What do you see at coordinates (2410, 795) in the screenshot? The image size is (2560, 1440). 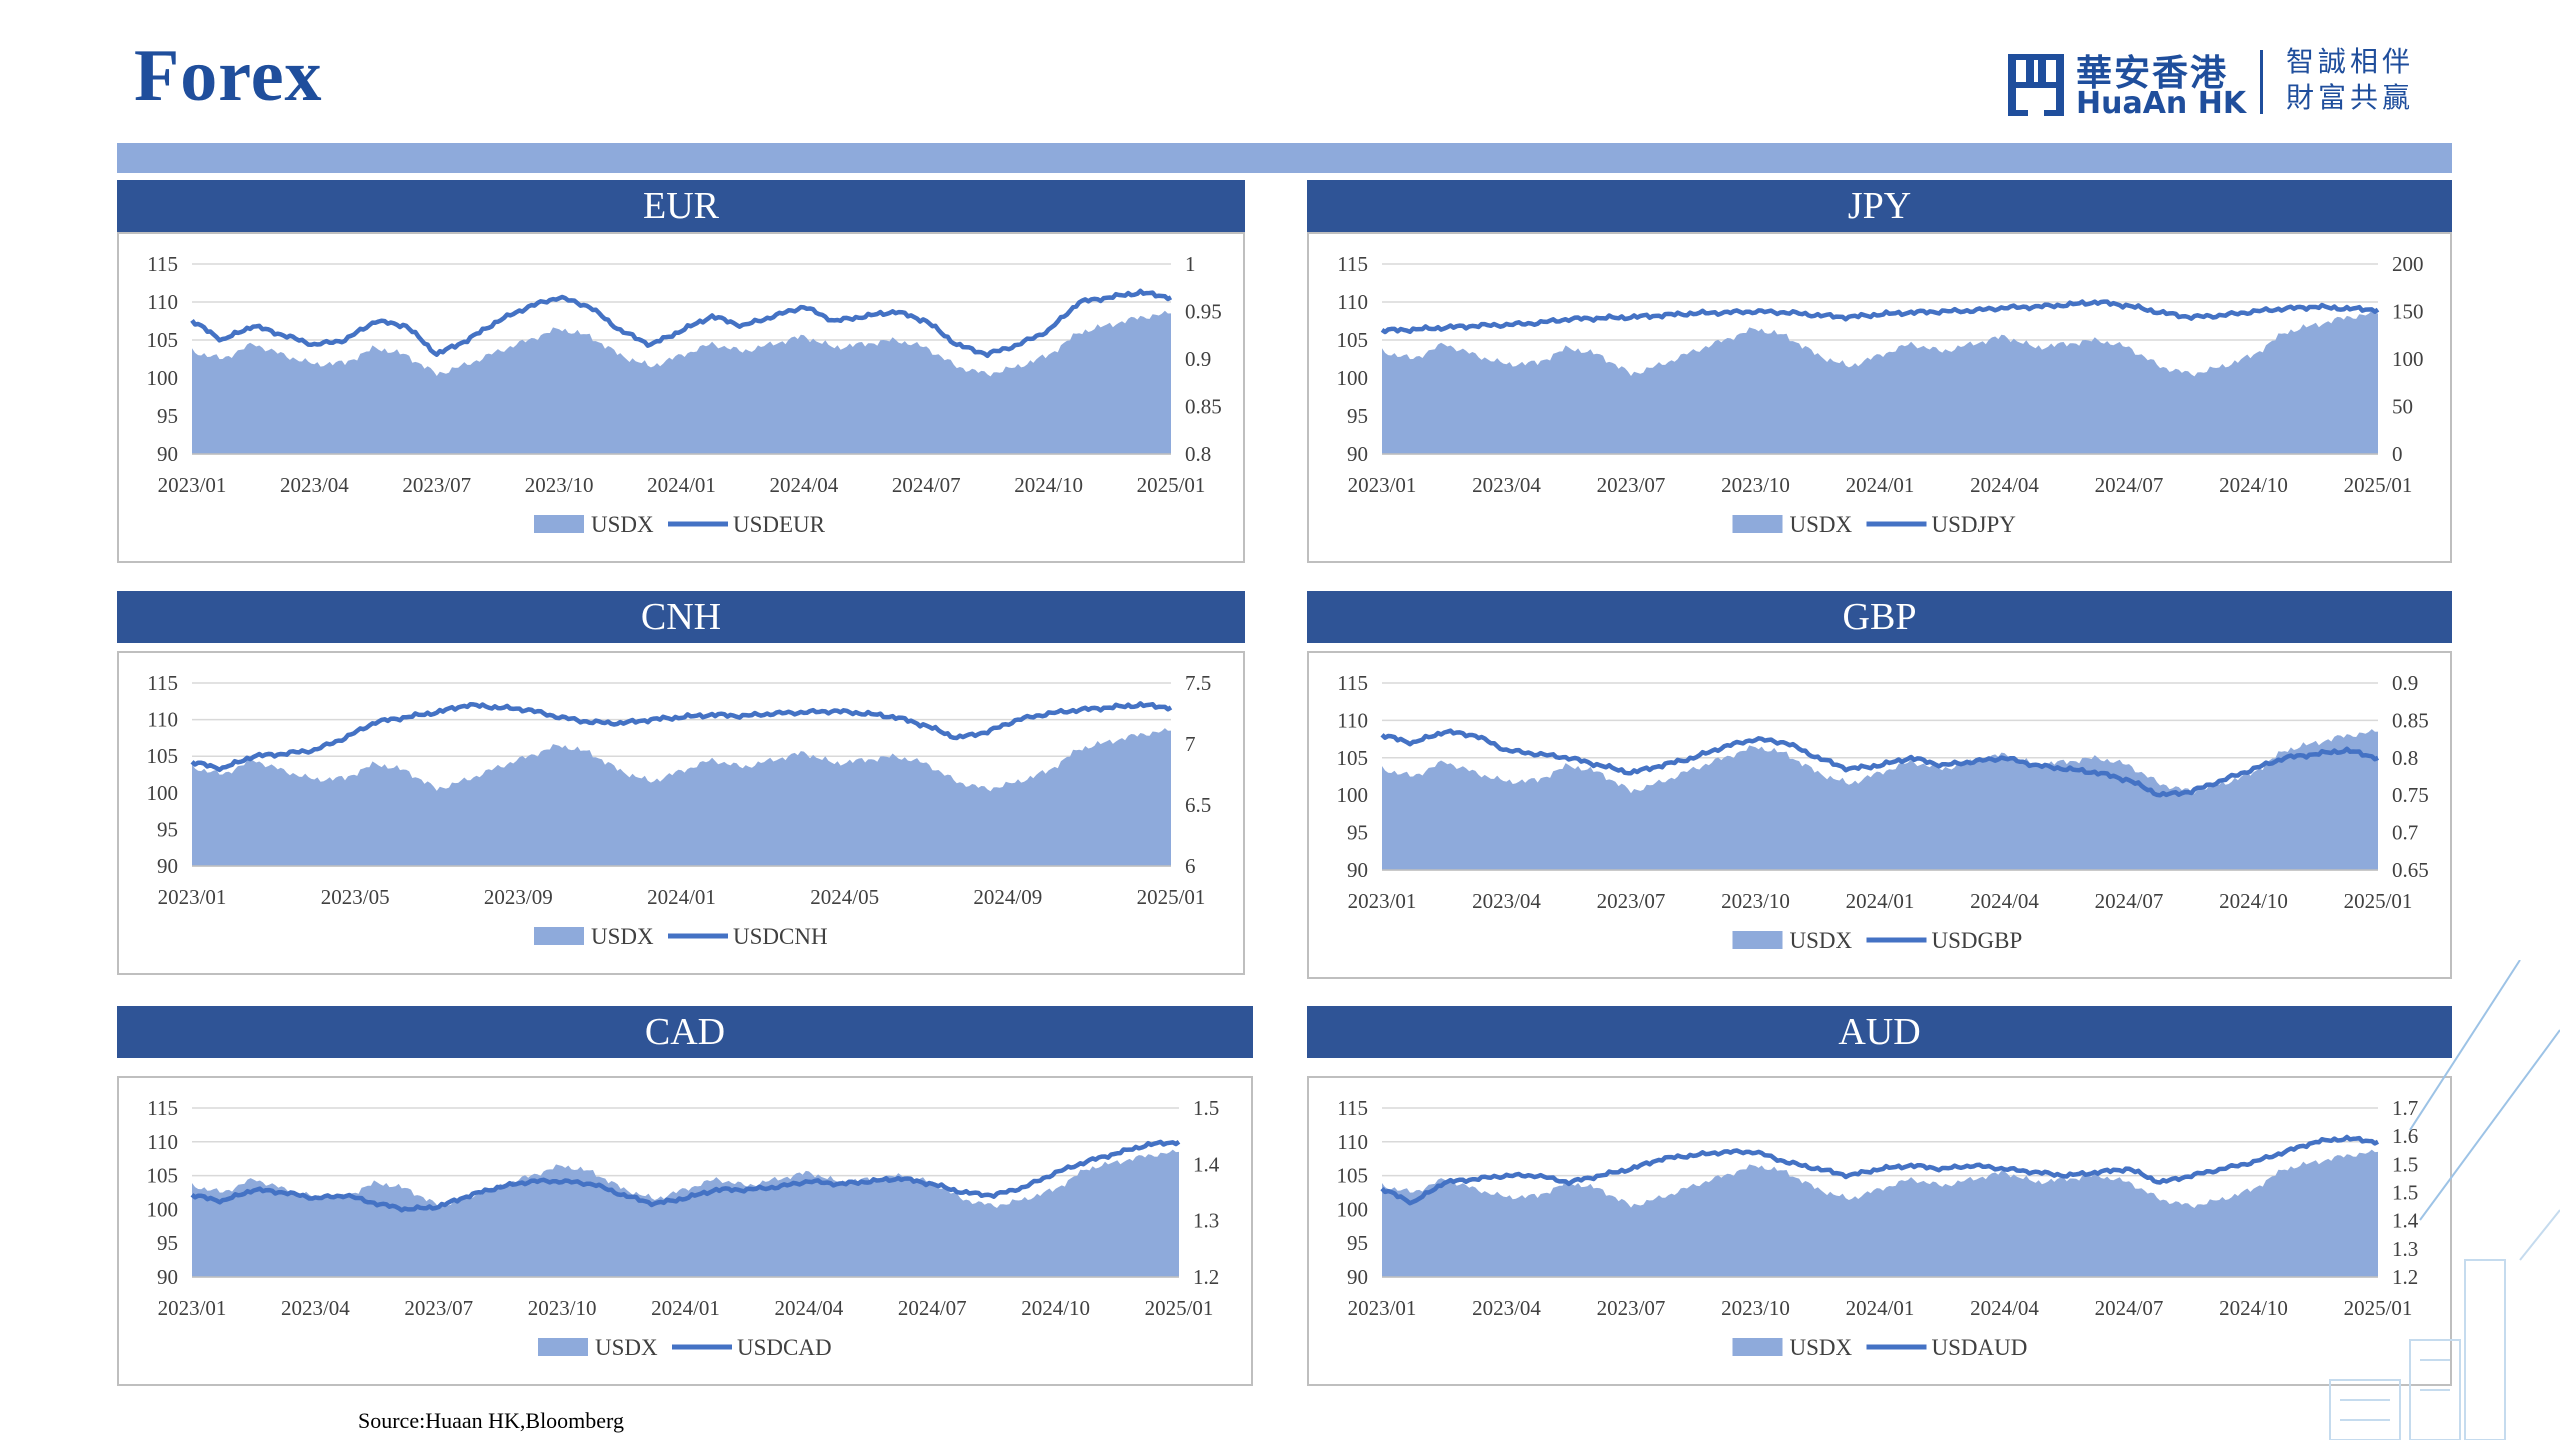 I see `right-tick-label: 0.75` at bounding box center [2410, 795].